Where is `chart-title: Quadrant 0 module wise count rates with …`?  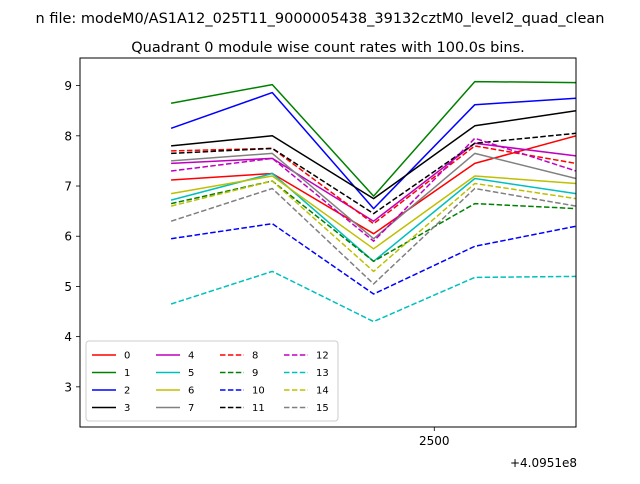 chart-title: Quadrant 0 module wise count rates with … is located at coordinates (328, 48).